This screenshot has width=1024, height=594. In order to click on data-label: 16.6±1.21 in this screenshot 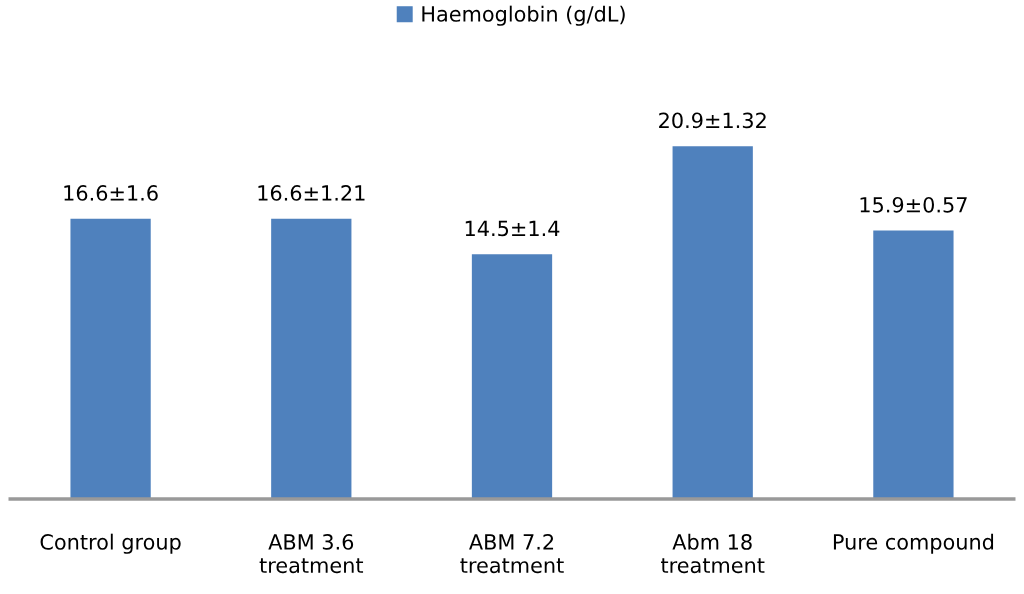, I will do `click(311, 193)`.